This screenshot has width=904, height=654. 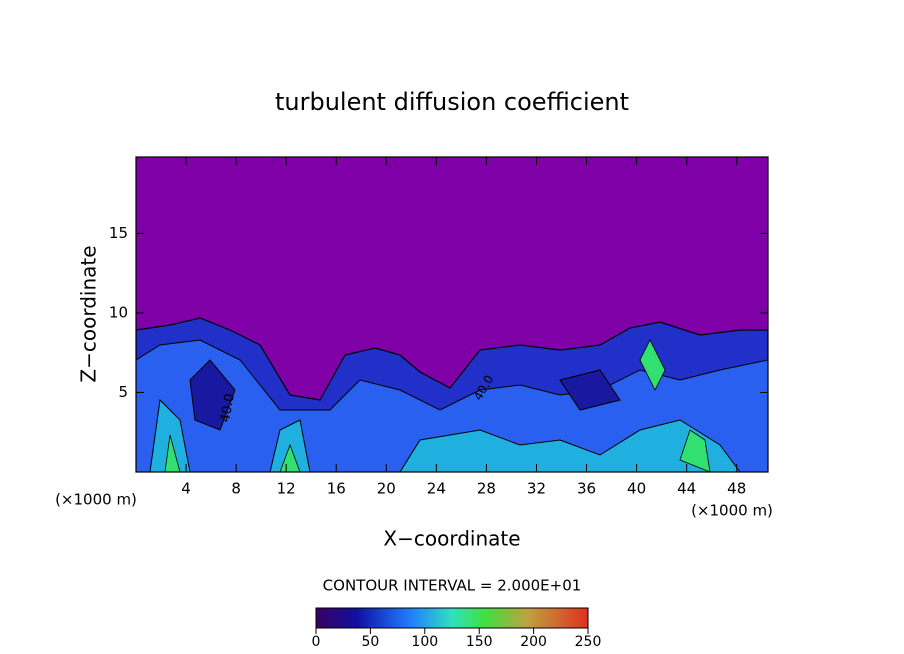 What do you see at coordinates (436, 489) in the screenshot?
I see `x-tick-label: 24` at bounding box center [436, 489].